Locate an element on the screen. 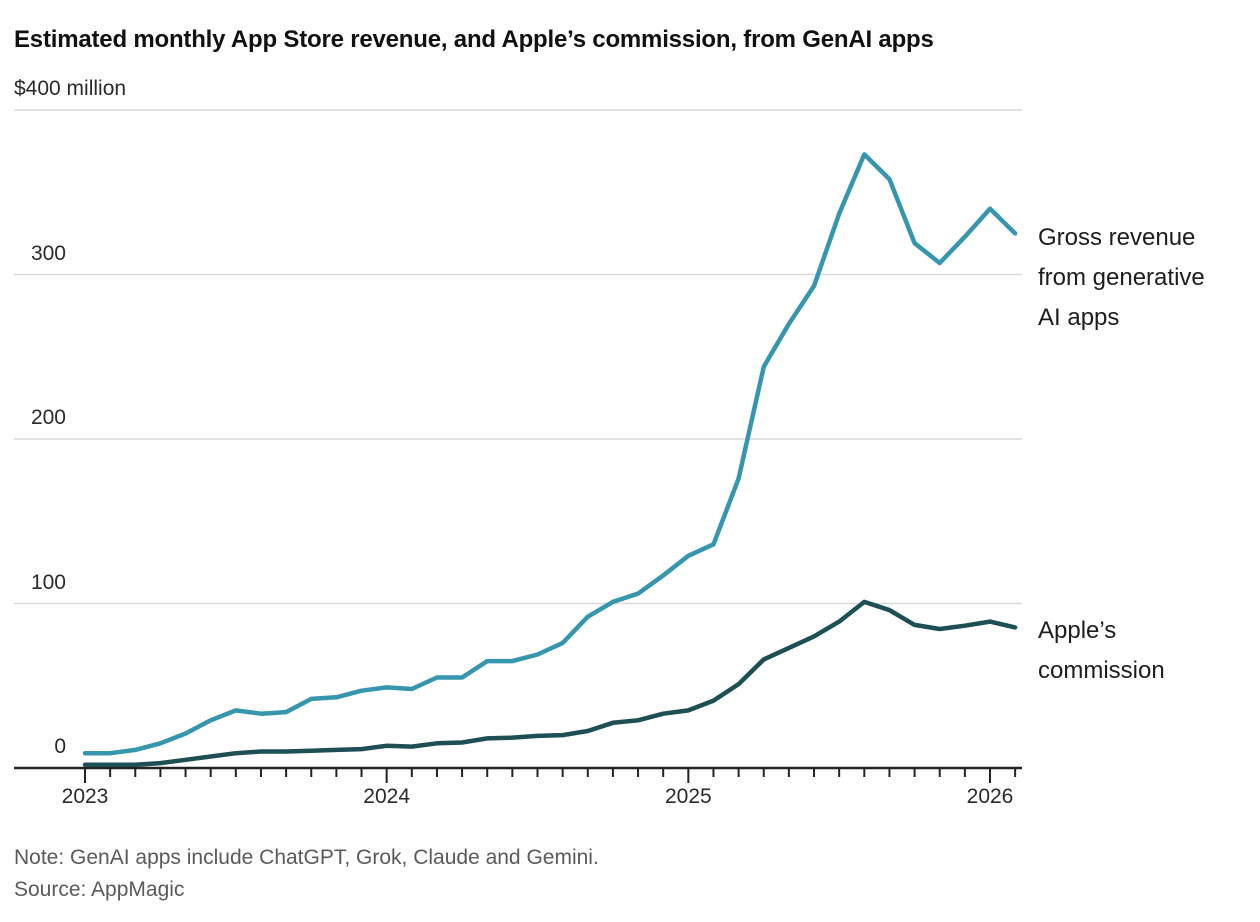  commission-line is located at coordinates (550, 683).